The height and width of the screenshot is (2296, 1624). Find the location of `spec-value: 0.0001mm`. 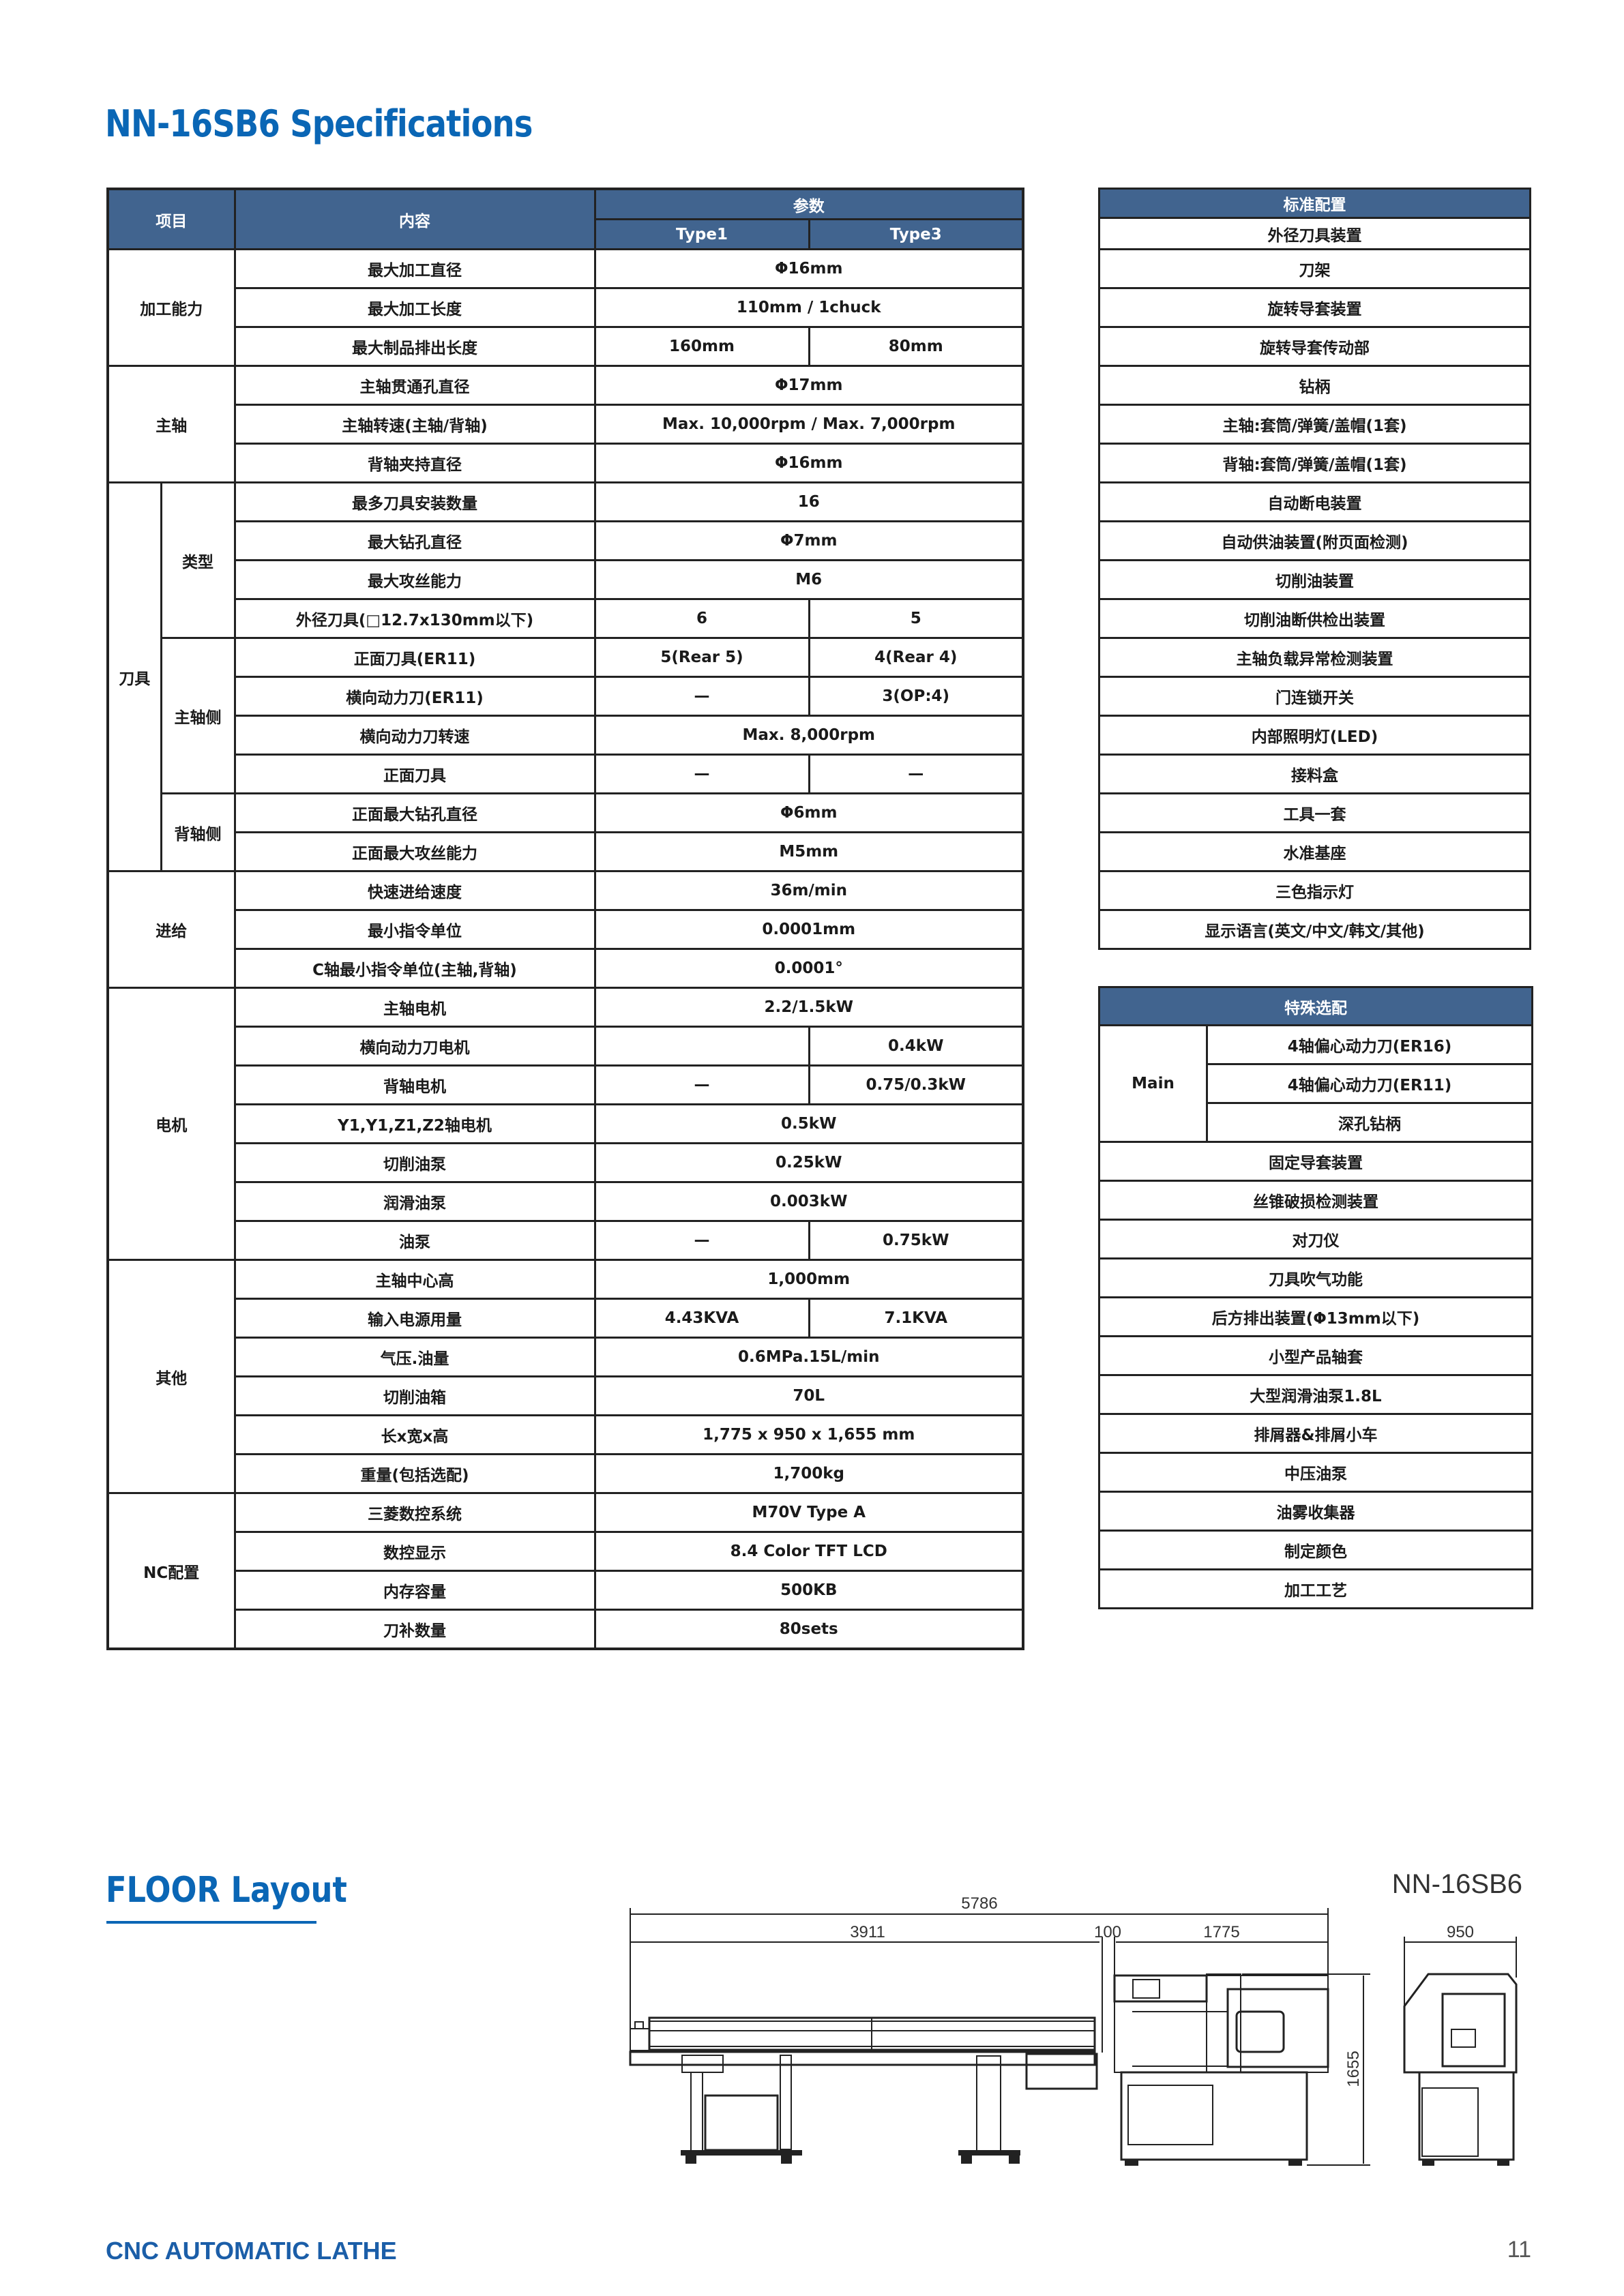

spec-value: 0.0001mm is located at coordinates (808, 930).